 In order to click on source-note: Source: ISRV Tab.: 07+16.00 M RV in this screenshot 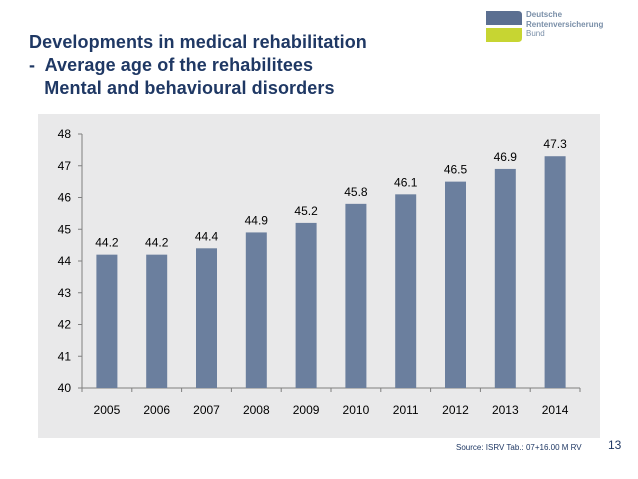, I will do `click(519, 447)`.